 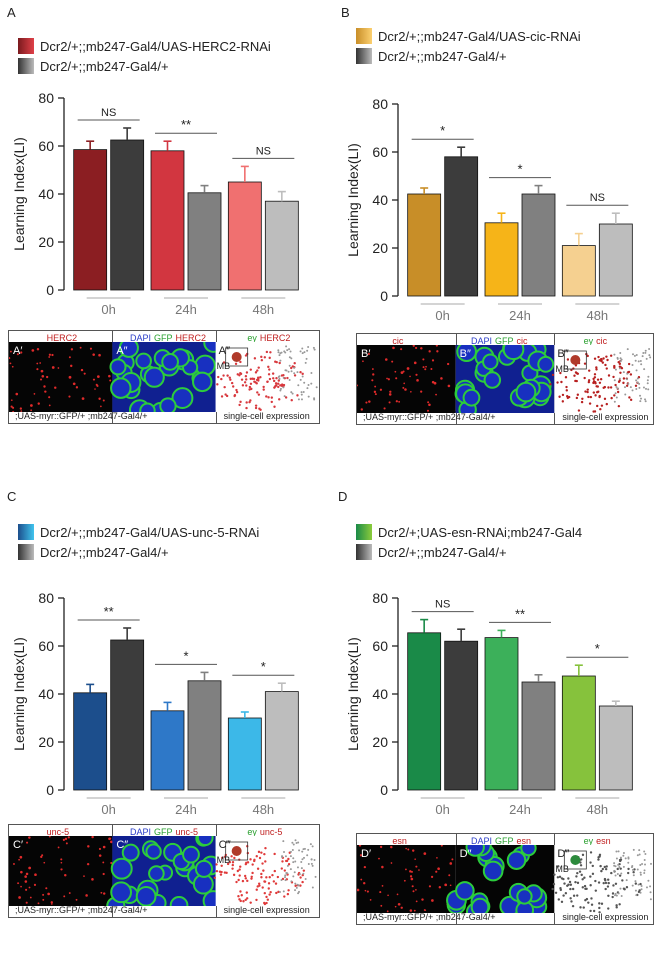 I want to click on mb-cluster, so click(x=575, y=360).